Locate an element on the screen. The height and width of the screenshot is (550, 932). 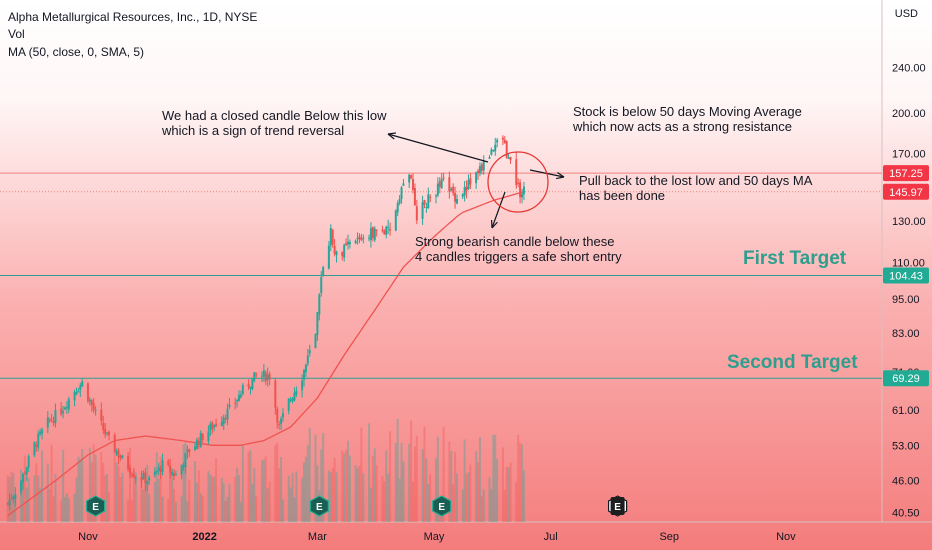
ma-indicator-label: MA (50, close, 0, SMA, 5) is located at coordinates (76, 52).